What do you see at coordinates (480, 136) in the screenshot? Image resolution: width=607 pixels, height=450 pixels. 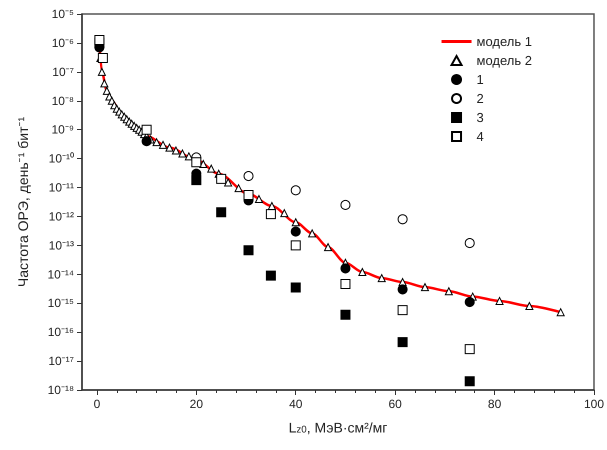 I see `legend-label: 4` at bounding box center [480, 136].